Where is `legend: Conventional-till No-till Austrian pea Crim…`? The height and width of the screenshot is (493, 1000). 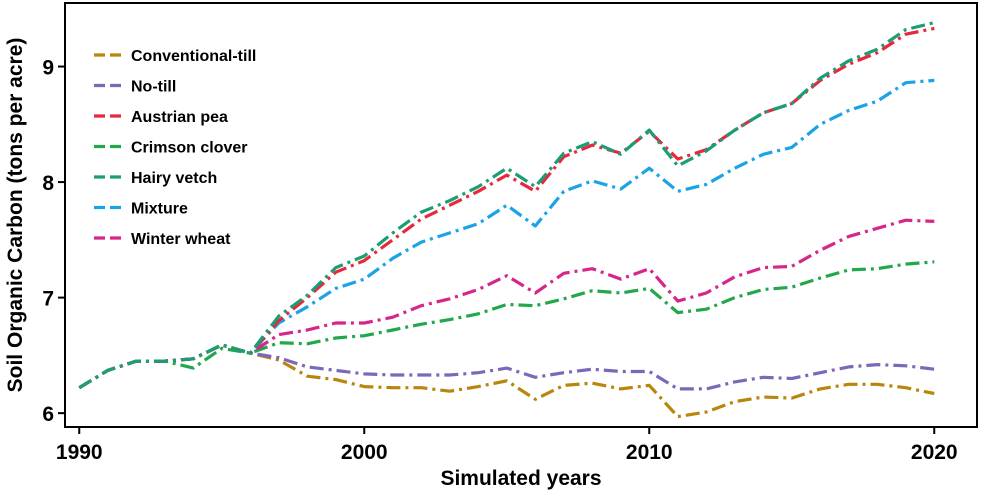 legend: Conventional-till No-till Austrian pea Crim… is located at coordinates (175, 148).